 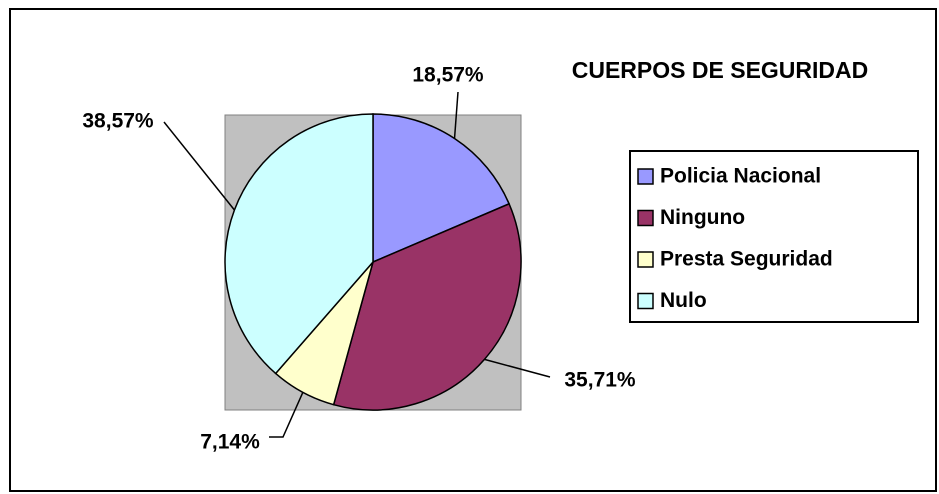 What do you see at coordinates (720, 70) in the screenshot?
I see `chart-title: CUERPOS DE SEGURIDAD` at bounding box center [720, 70].